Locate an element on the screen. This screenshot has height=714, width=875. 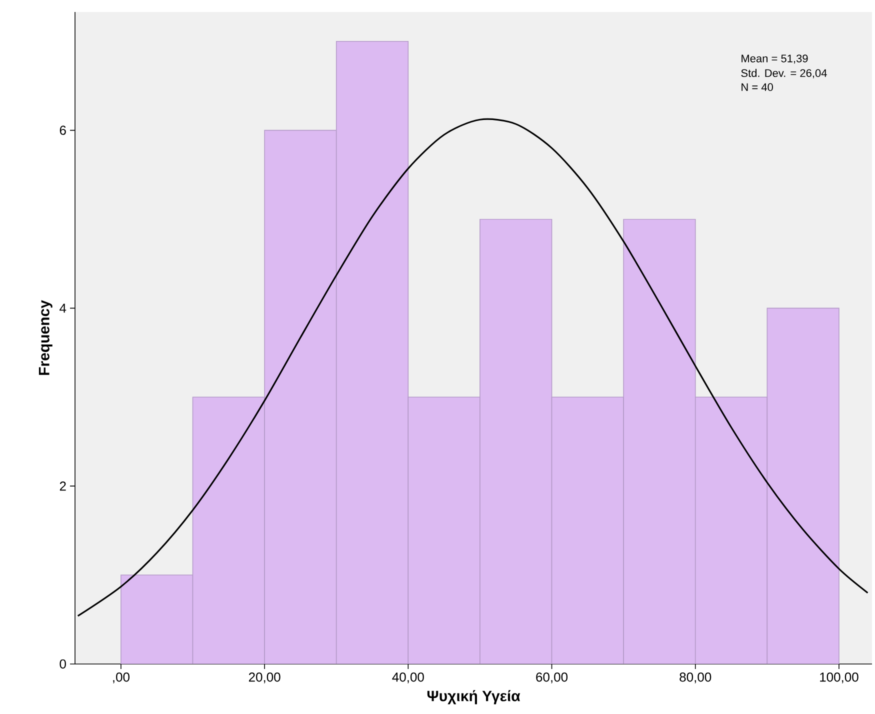
x-tick-label: ,00 is located at coordinates (121, 678).